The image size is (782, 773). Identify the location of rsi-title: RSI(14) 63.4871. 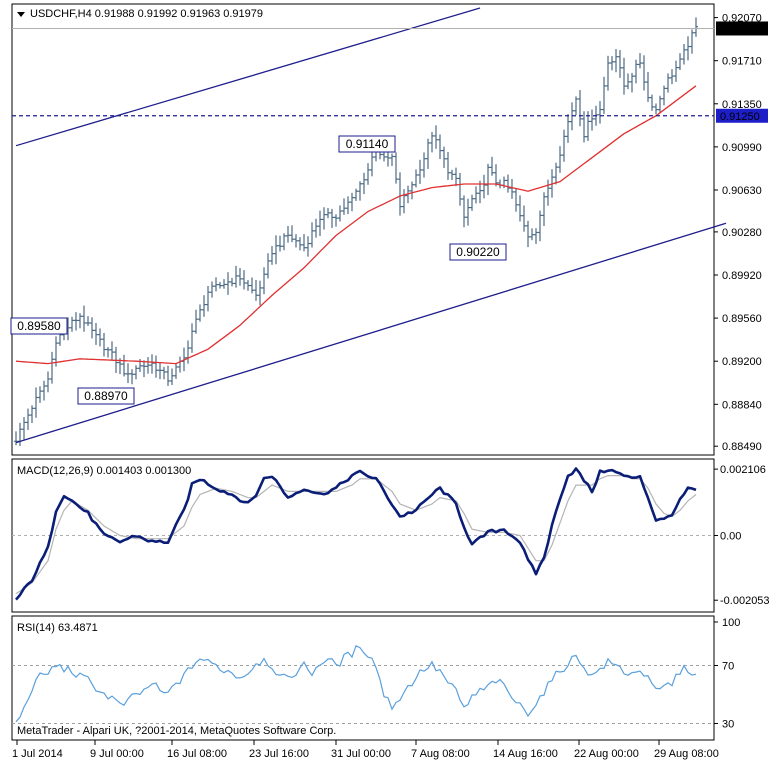
(57, 628).